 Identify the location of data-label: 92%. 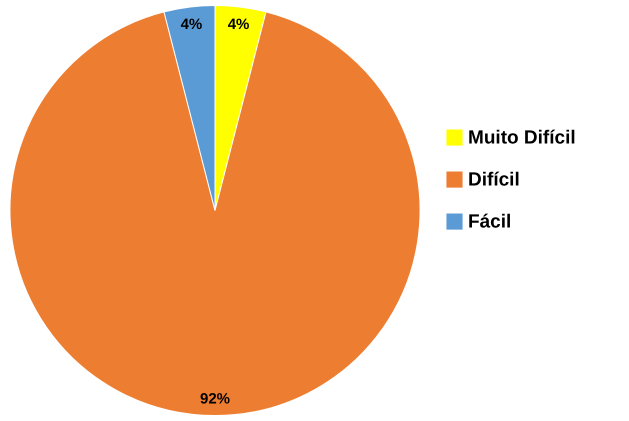
(215, 399).